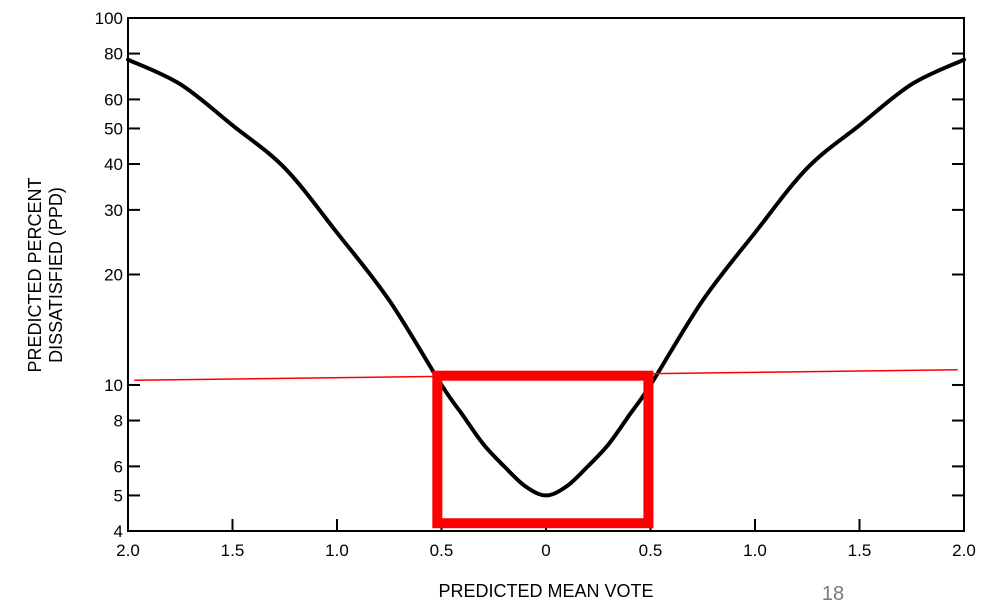 The image size is (982, 603). Describe the element at coordinates (113, 54) in the screenshot. I see `y-tick-label: 80` at that location.